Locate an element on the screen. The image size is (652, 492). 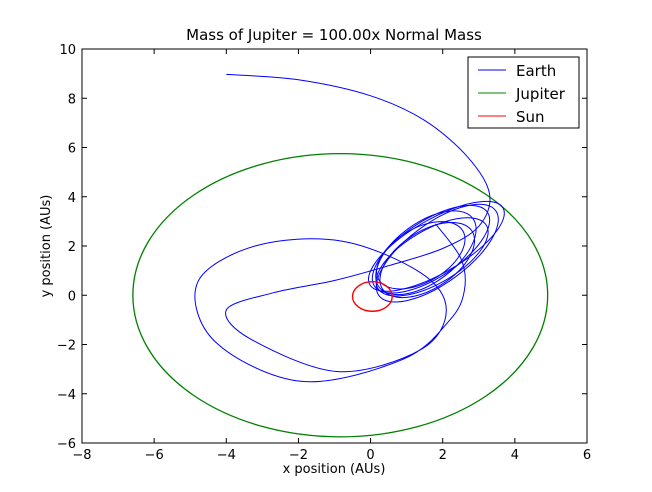
legend: Earth Jupiter Sun is located at coordinates (523, 92).